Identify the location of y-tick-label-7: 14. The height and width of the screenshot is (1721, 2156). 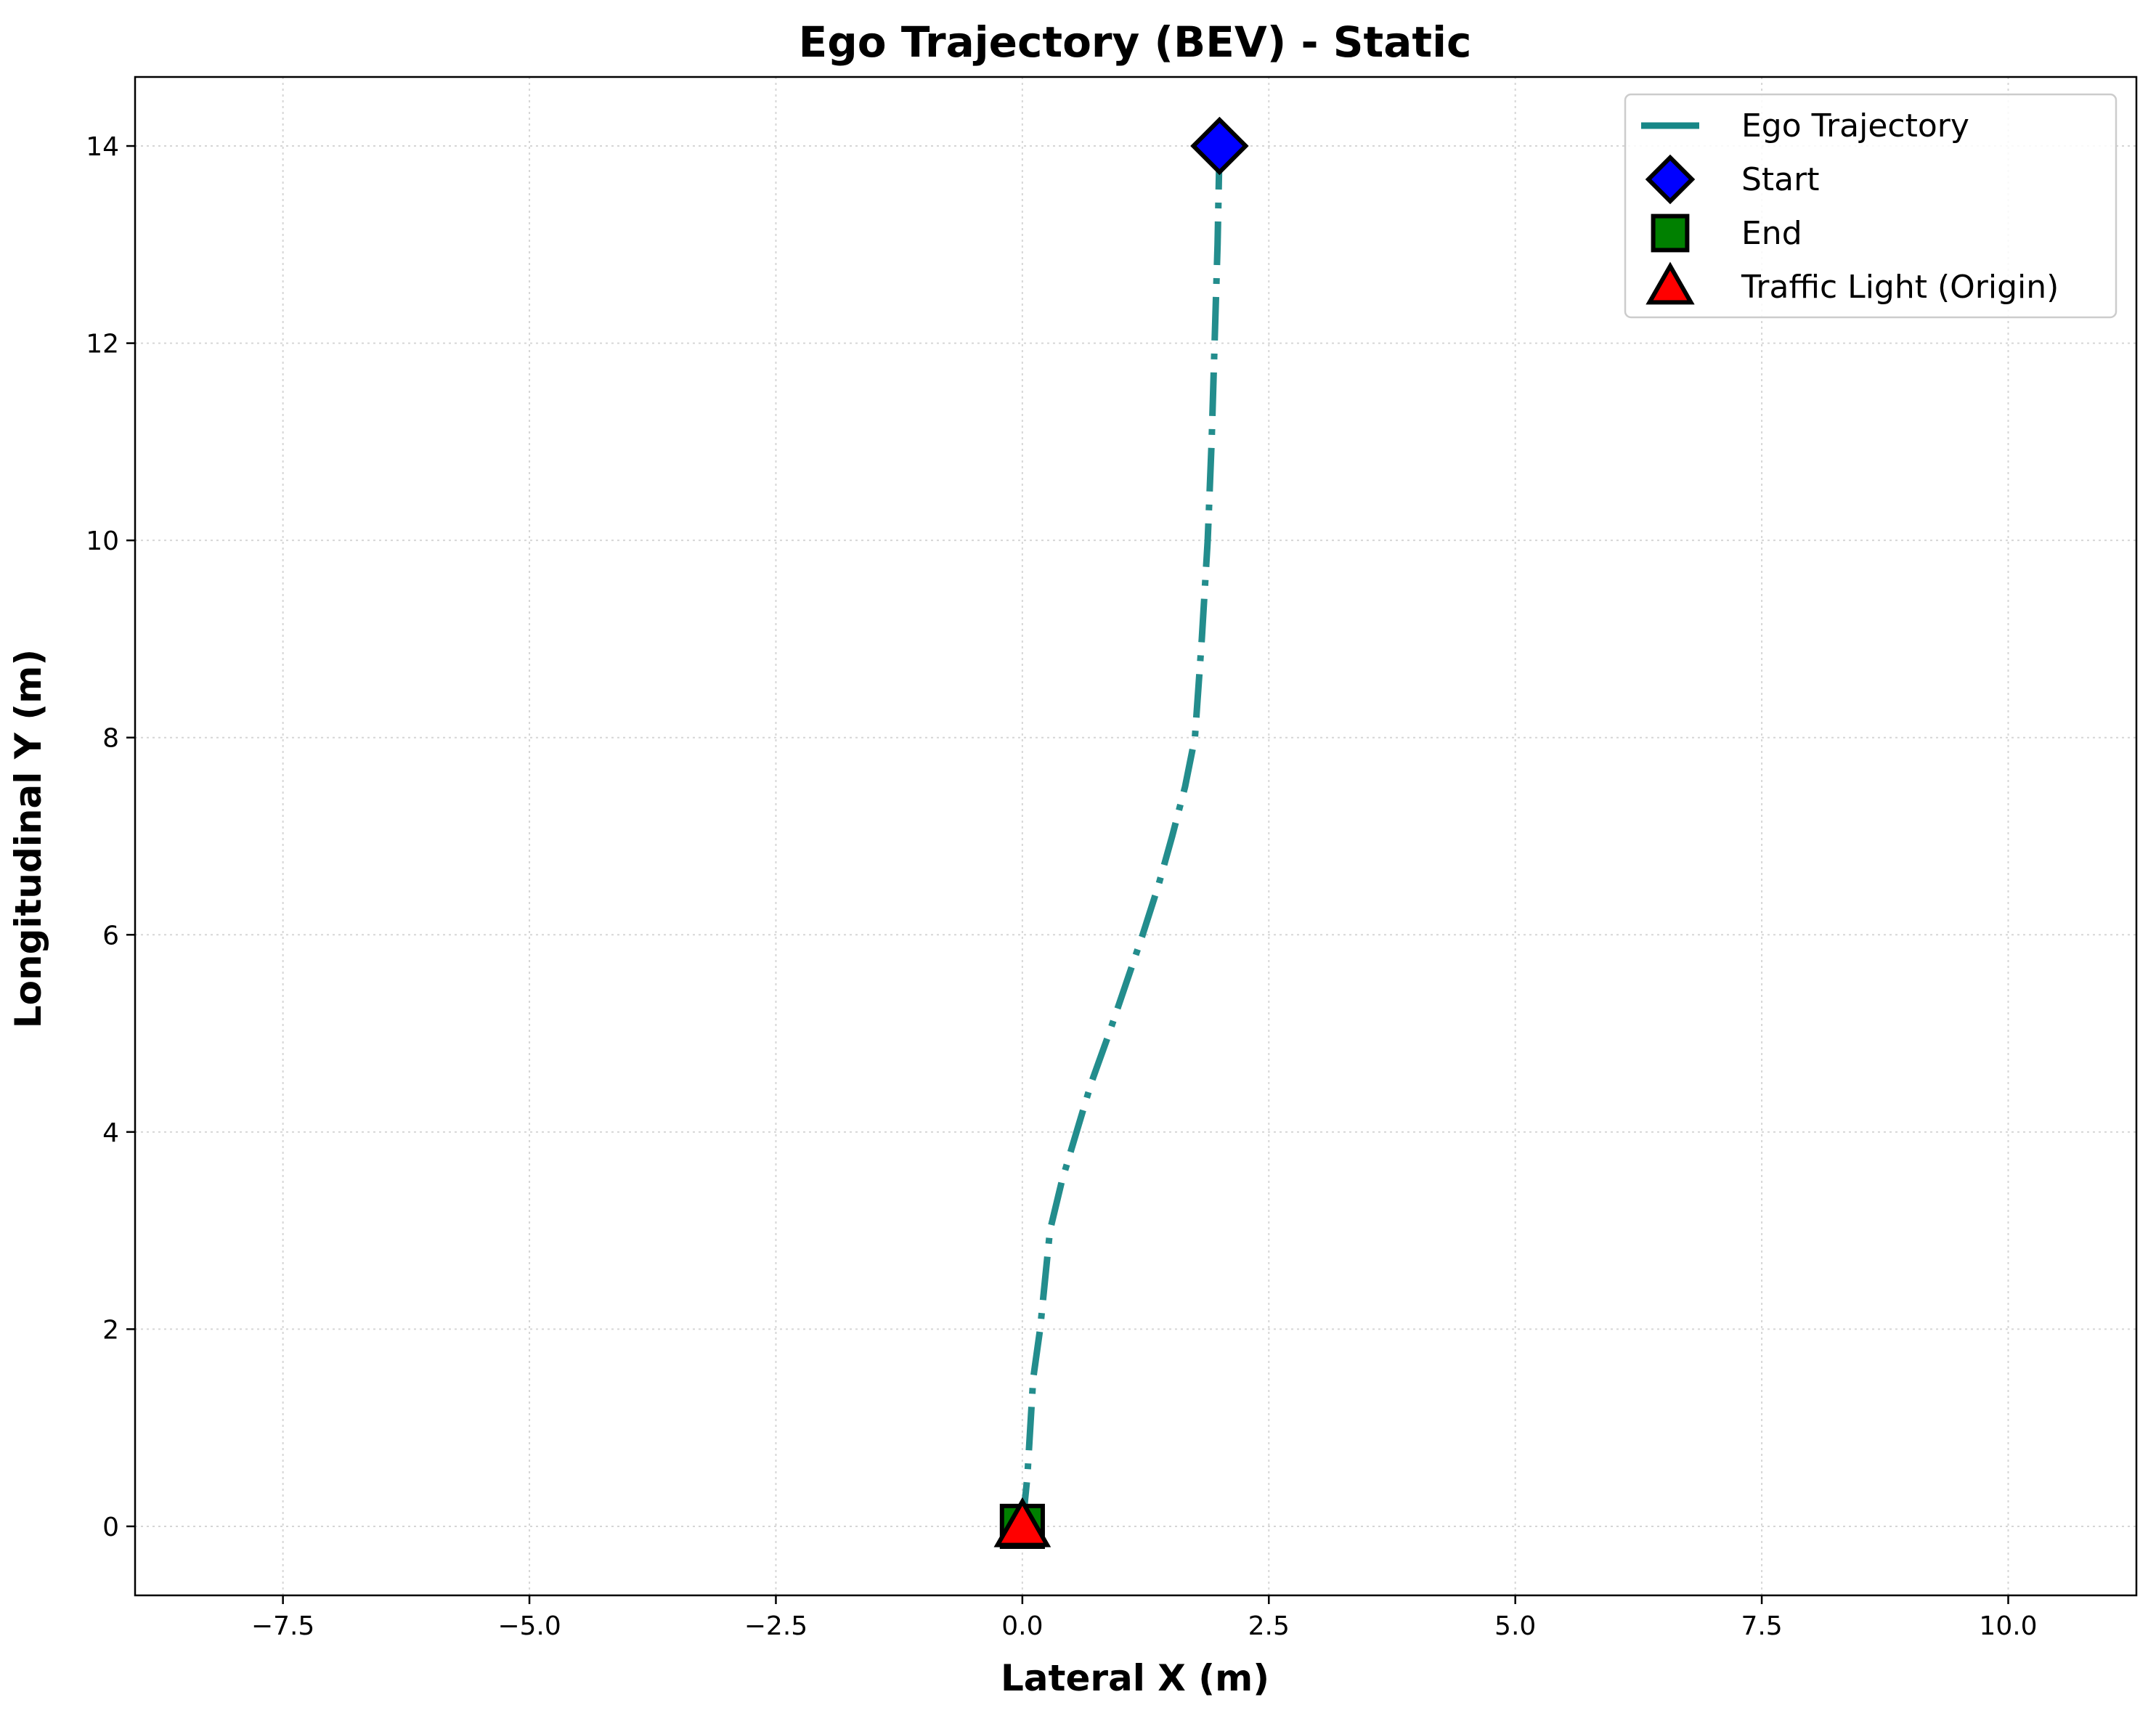
(102, 147).